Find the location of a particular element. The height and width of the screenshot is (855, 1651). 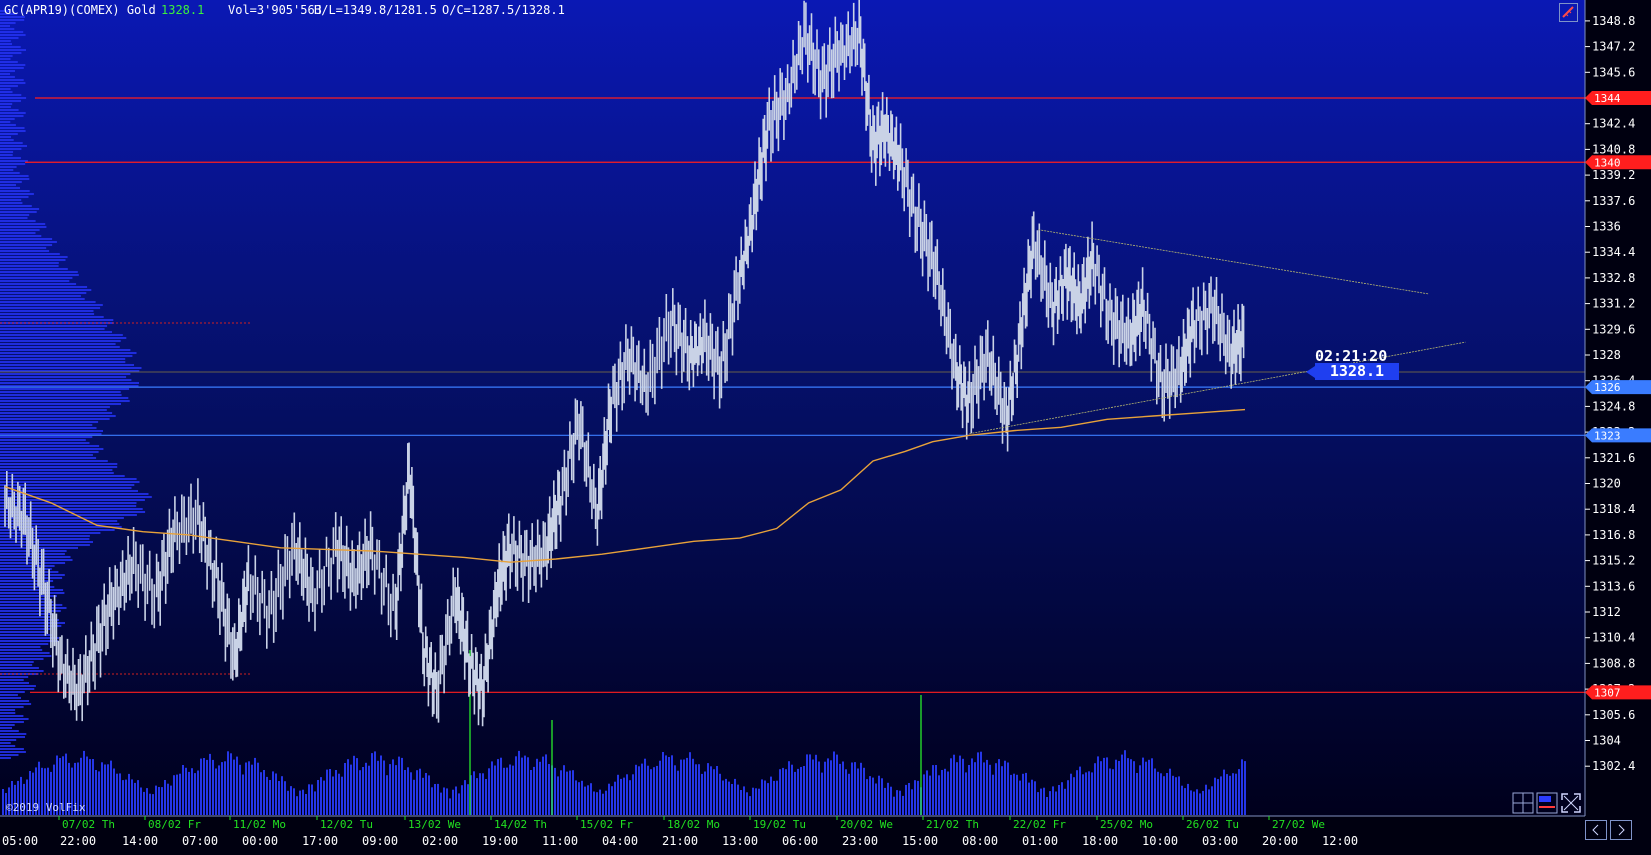

fullscreen-button is located at coordinates (1571, 803).